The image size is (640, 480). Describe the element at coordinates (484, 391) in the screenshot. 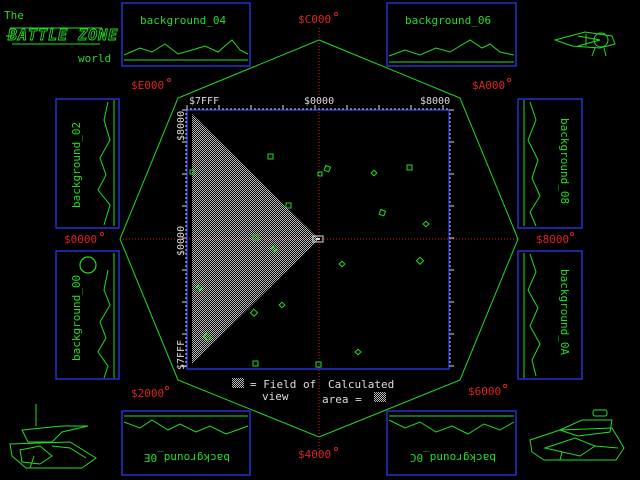

I see `angle-label-lower-right: $6000` at that location.